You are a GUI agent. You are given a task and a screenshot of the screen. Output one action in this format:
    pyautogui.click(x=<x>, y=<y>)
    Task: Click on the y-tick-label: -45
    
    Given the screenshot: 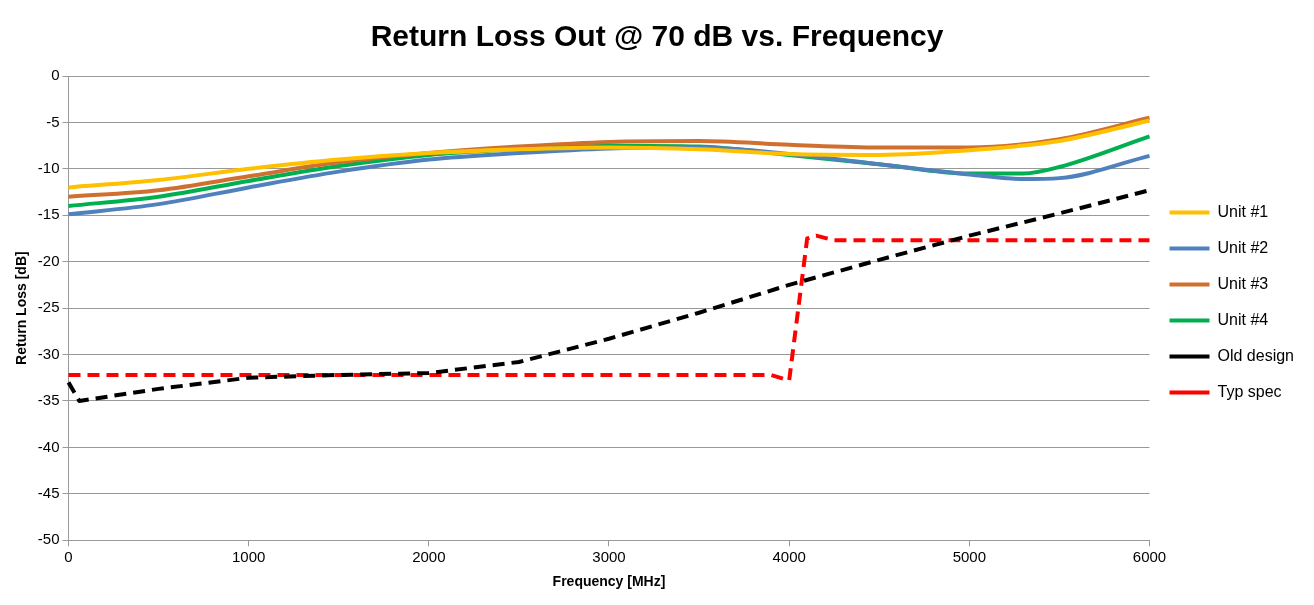 What is the action you would take?
    pyautogui.click(x=48, y=492)
    